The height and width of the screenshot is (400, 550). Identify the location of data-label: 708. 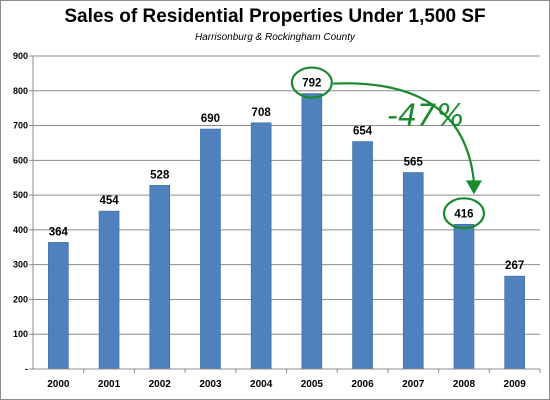
(262, 113).